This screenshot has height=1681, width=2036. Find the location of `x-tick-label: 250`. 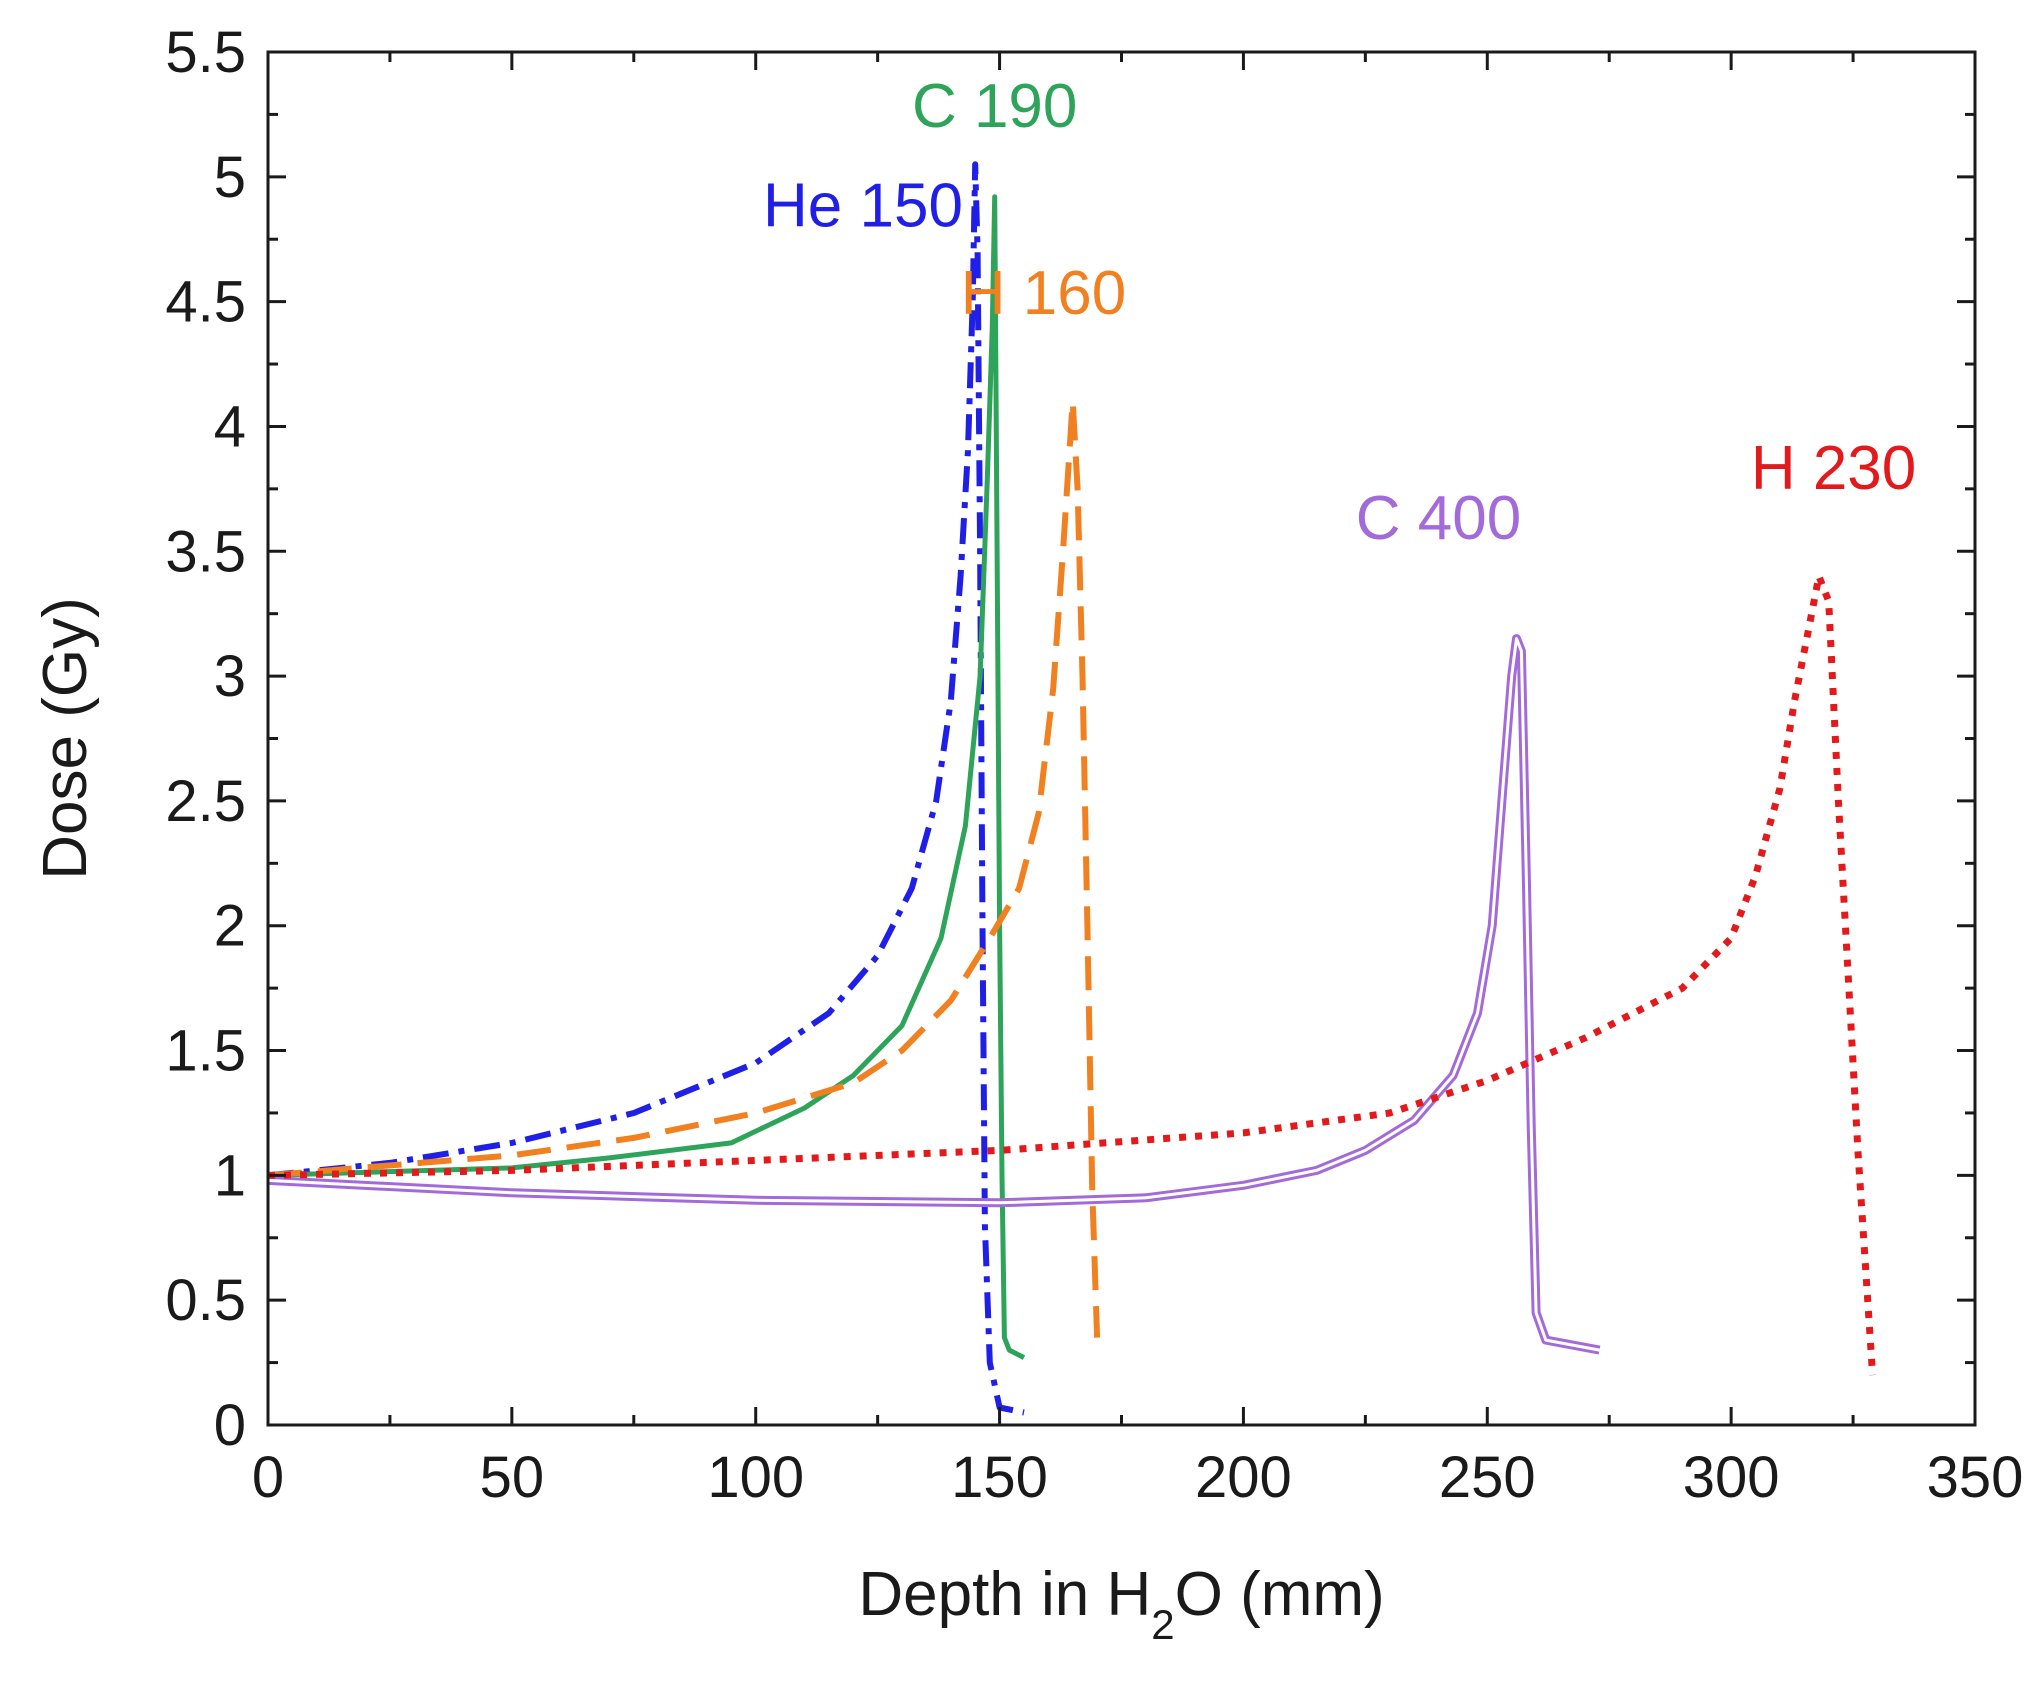

x-tick-label: 250 is located at coordinates (1487, 1477).